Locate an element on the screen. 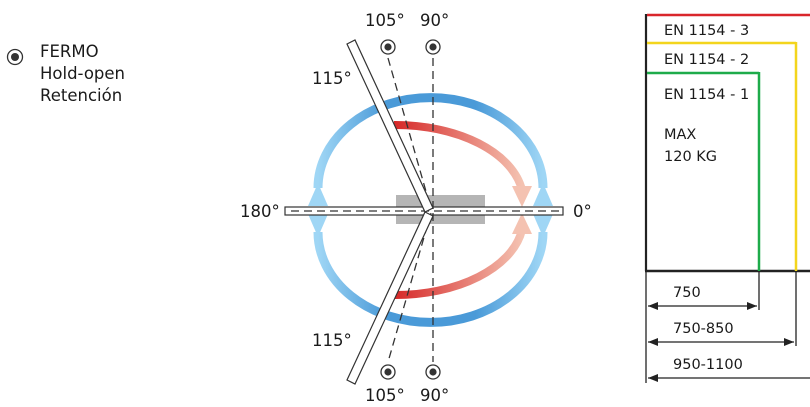 Image resolution: width=810 pixels, height=407 pixels. angle-label-105-bottom: 105° is located at coordinates (385, 395).